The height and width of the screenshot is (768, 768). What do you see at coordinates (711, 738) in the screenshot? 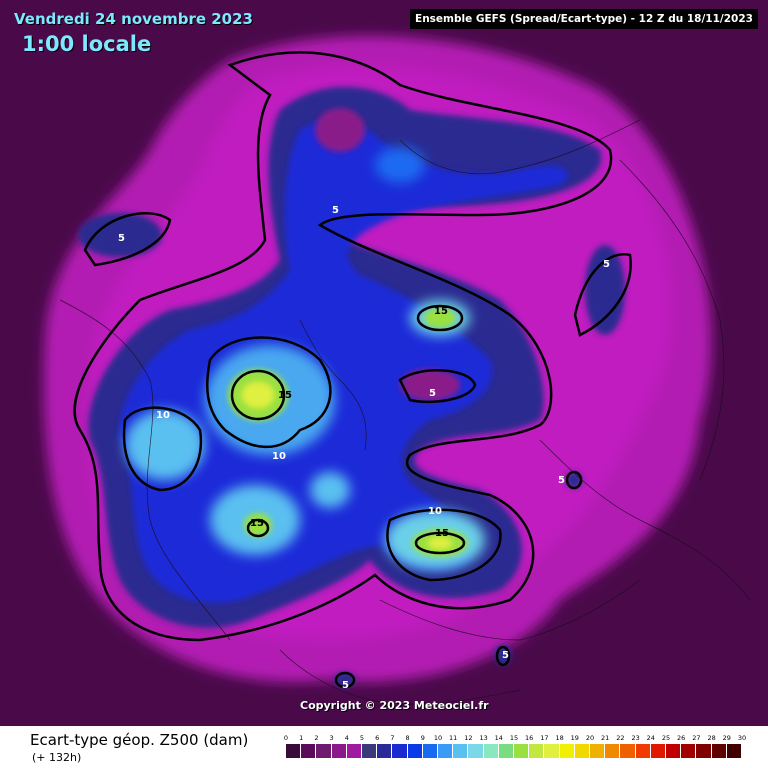
I see `scale-tick-label: 28` at bounding box center [711, 738].